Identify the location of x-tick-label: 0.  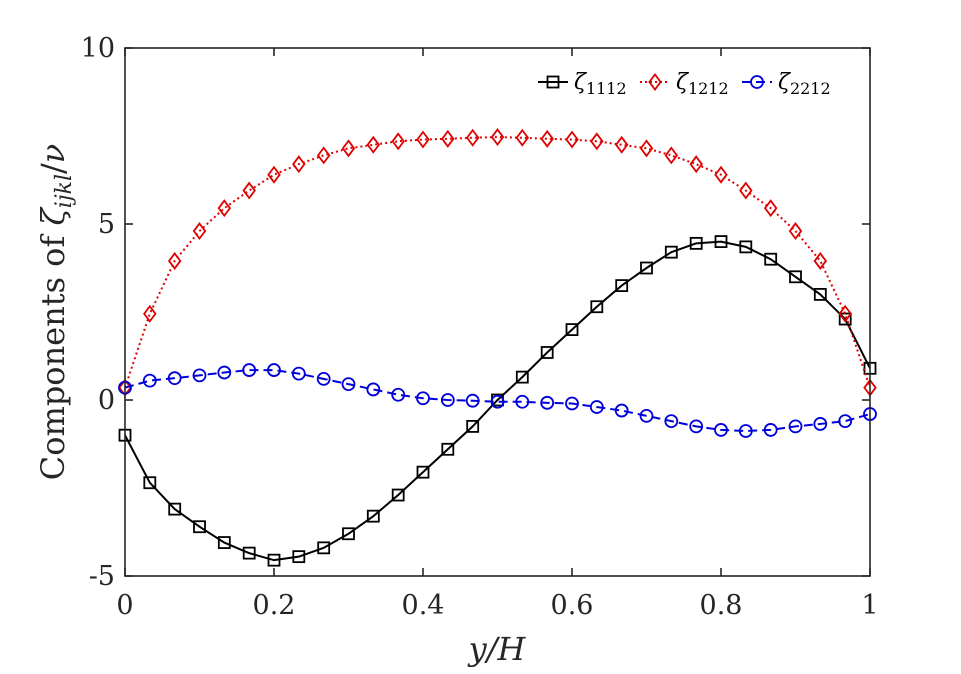
(124, 605).